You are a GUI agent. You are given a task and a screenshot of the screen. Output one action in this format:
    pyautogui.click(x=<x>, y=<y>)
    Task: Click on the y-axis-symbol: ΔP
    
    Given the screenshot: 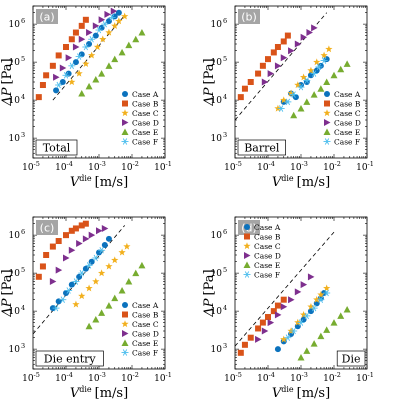 What is the action you would take?
    pyautogui.click(x=209, y=307)
    